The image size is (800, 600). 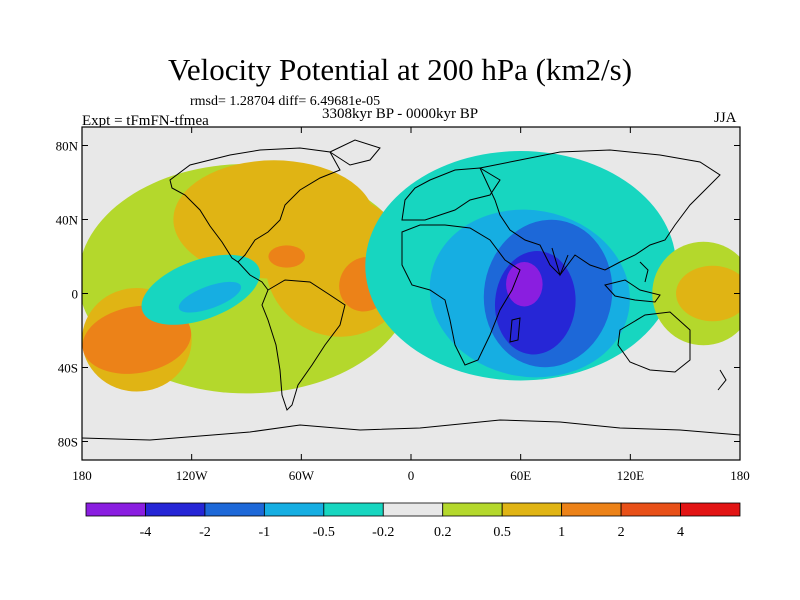 What do you see at coordinates (443, 532) in the screenshot?
I see `colorbar-label: 0.2` at bounding box center [443, 532].